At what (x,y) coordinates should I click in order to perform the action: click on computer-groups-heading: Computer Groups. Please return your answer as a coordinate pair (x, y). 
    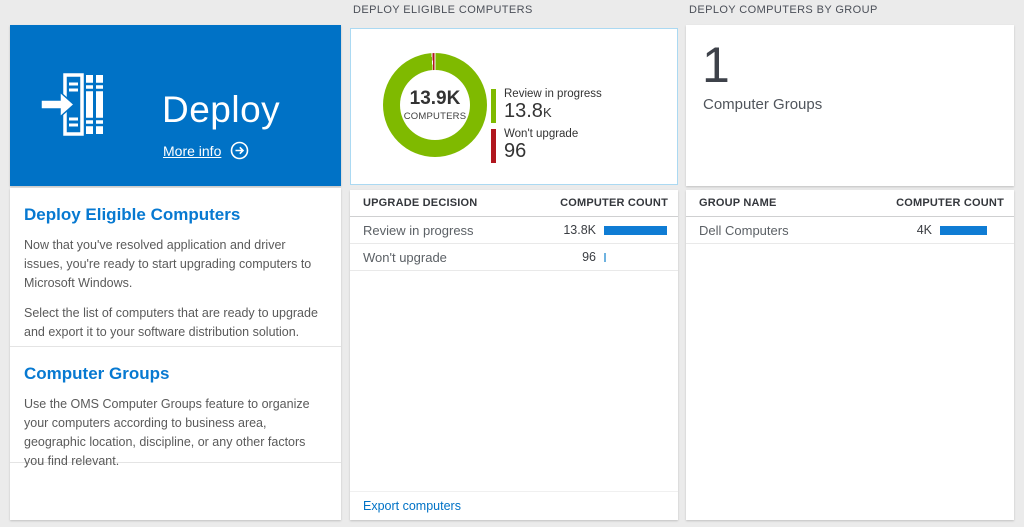
    Looking at the image, I should click on (97, 373).